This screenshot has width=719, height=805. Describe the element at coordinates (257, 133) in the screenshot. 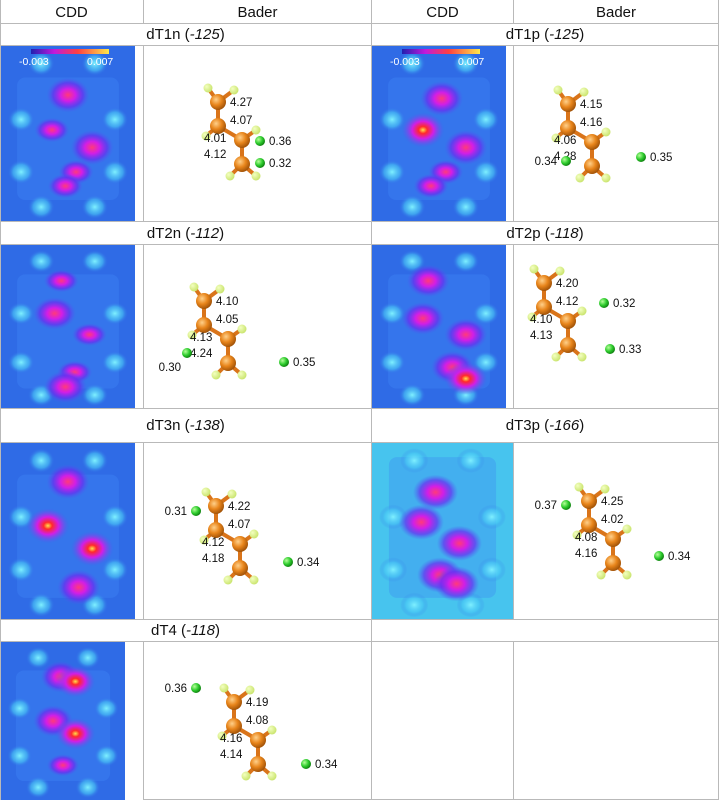

I see `bader-panel-dT1n: 4.27 4.07 4.01 4.12 0.36 0.32` at that location.